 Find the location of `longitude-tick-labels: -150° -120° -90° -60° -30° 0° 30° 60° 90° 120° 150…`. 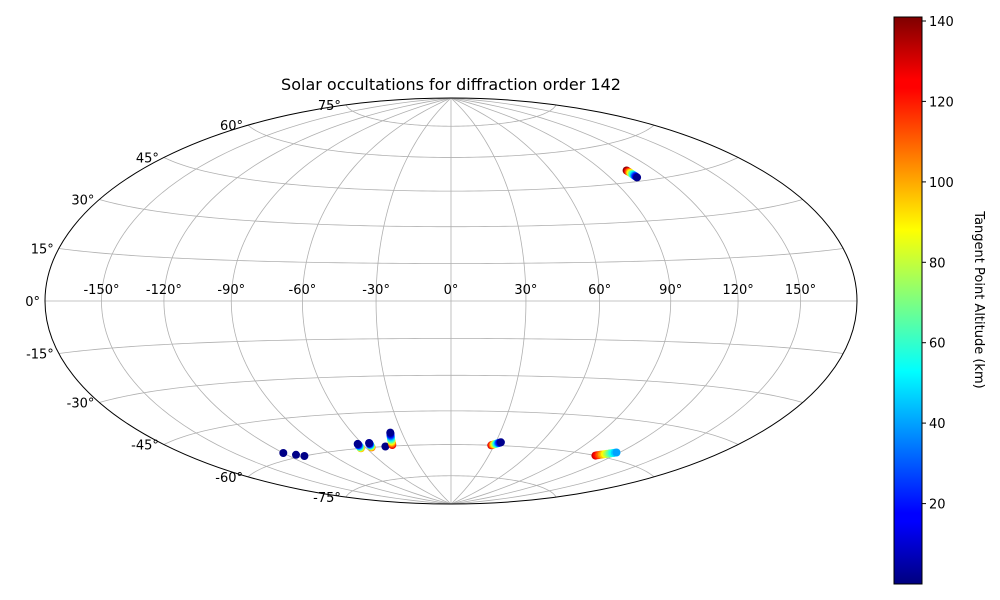

longitude-tick-labels: -150° -120° -90° -60° -30° 0° 30° 60° 90° 120° 150… is located at coordinates (449, 290).